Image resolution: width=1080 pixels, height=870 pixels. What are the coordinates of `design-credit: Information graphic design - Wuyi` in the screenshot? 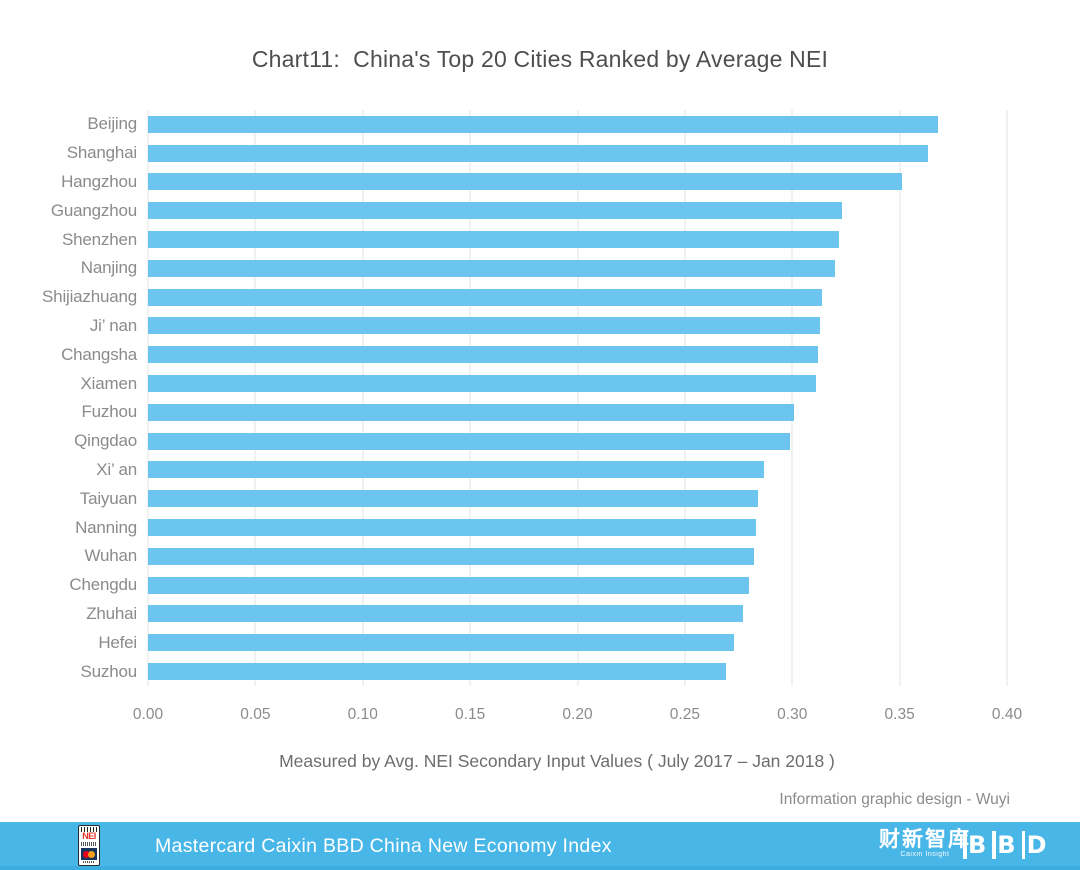 It's located at (894, 799).